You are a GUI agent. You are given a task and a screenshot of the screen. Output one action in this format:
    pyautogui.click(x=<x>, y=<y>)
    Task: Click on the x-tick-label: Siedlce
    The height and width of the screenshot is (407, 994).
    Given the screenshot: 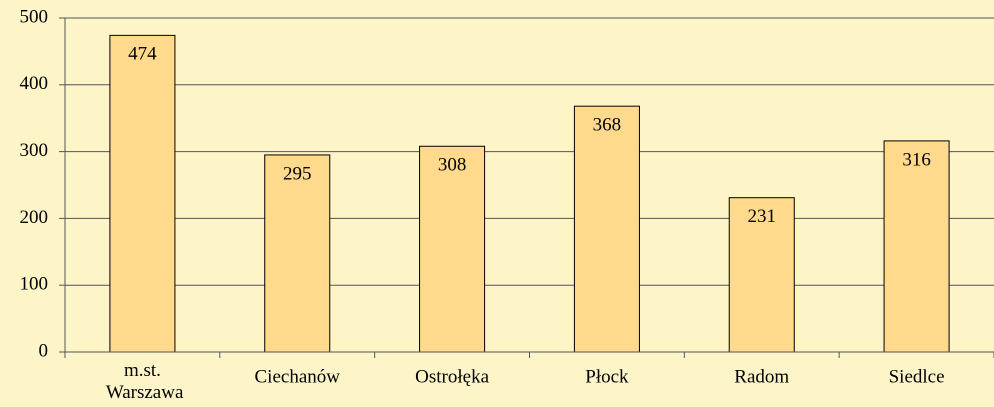 What is the action you would take?
    pyautogui.click(x=917, y=376)
    